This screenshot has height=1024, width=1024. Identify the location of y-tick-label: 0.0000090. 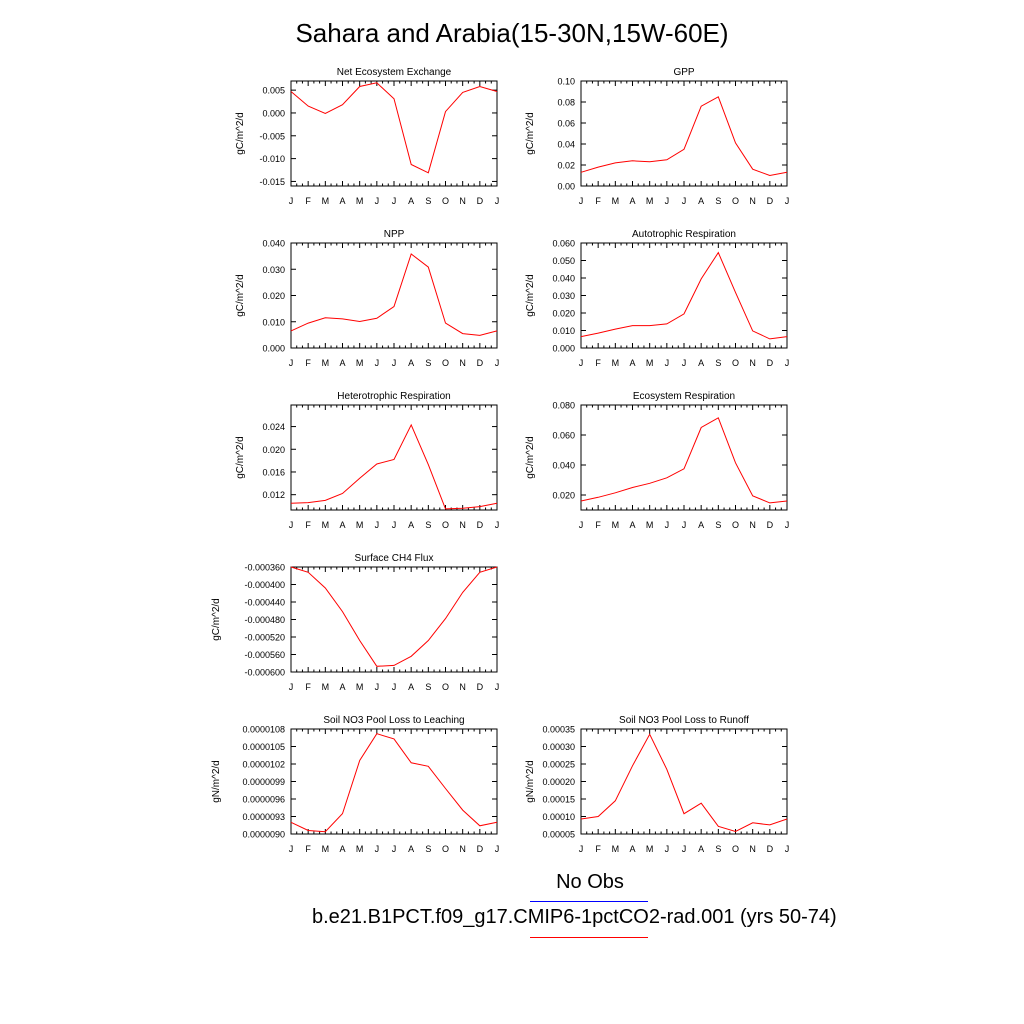
(263, 835).